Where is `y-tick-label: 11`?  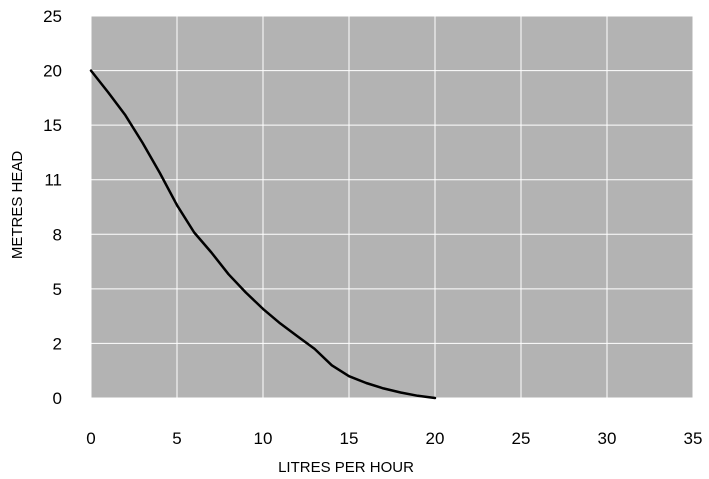 y-tick-label: 11 is located at coordinates (53, 180).